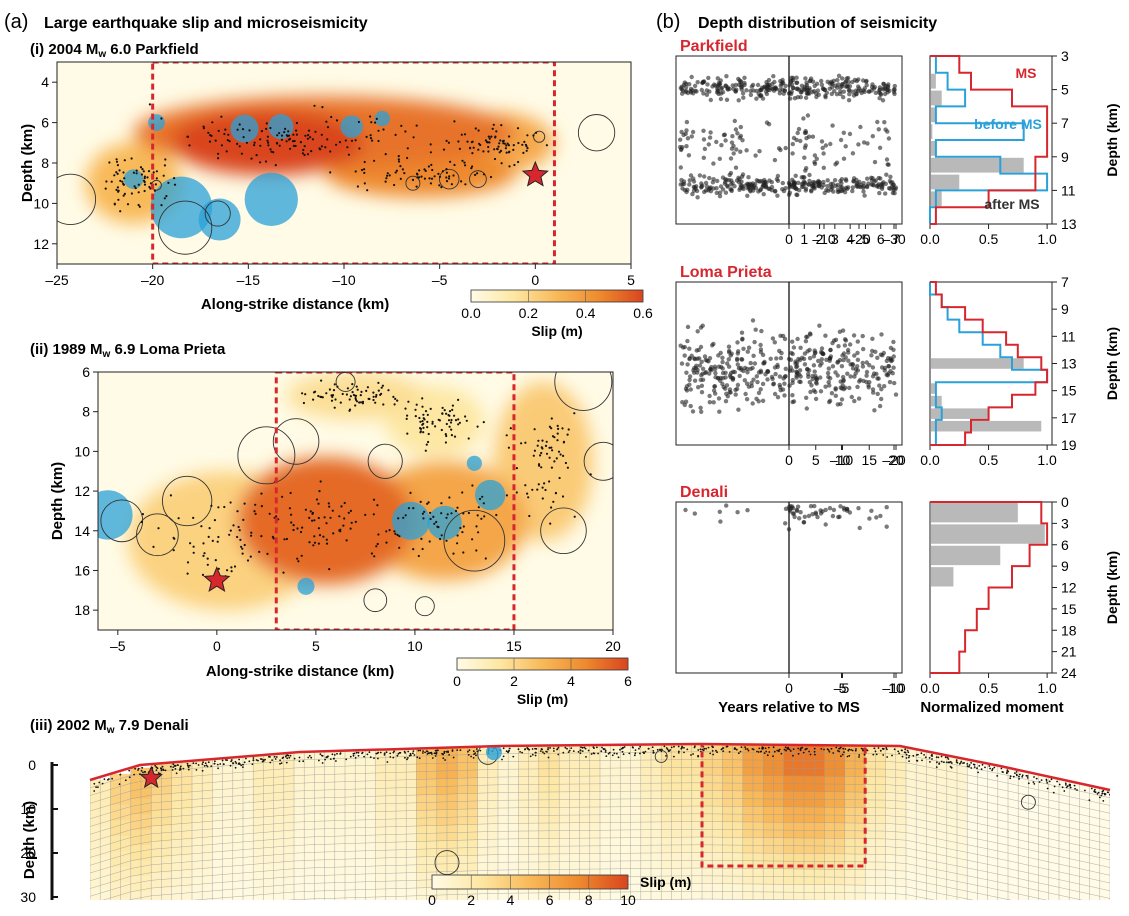  Describe the element at coordinates (936, 98) in the screenshot. I see `after-ms-bar` at that location.